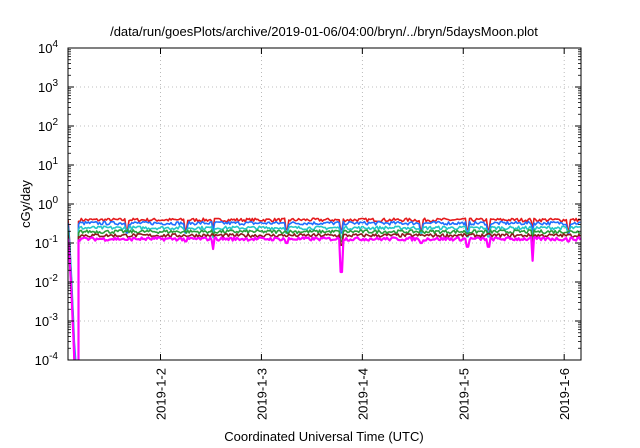 This screenshot has width=640, height=448. What do you see at coordinates (48, 47) in the screenshot?
I see `y-tick-label: 10⁴` at bounding box center [48, 47].